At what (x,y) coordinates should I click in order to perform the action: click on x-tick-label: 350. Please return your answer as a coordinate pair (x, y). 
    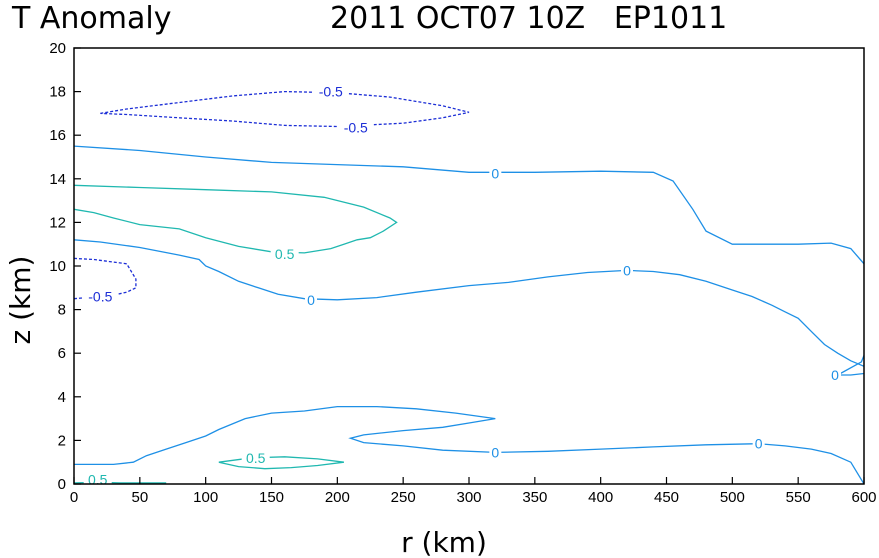
    Looking at the image, I should click on (534, 497).